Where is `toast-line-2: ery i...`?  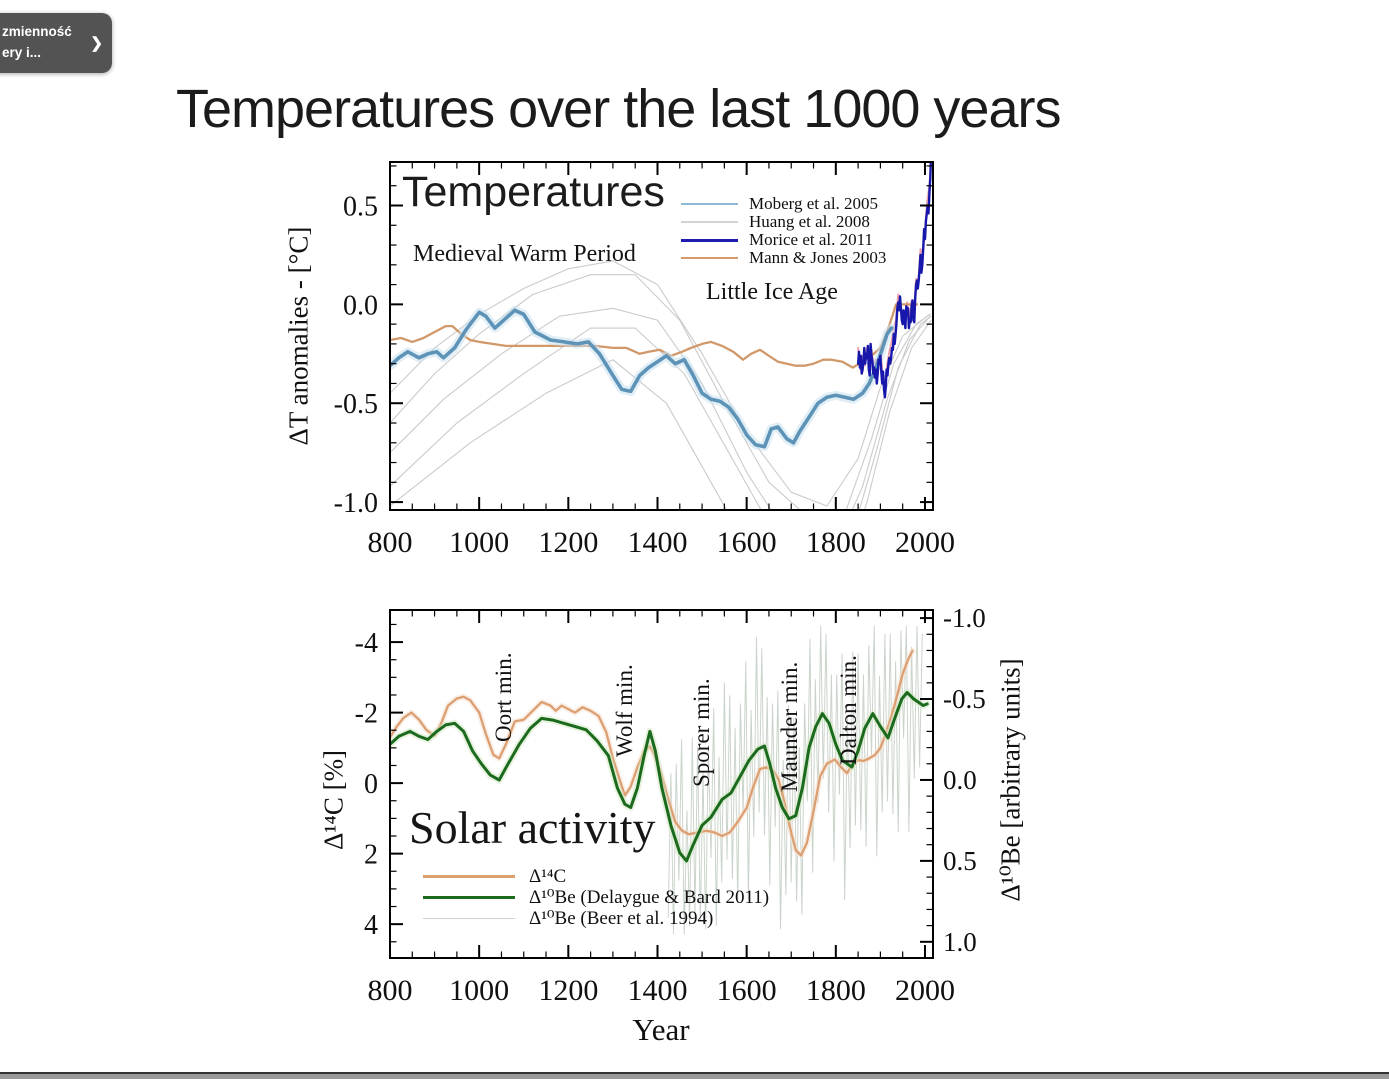
toast-line-2: ery i... is located at coordinates (22, 52).